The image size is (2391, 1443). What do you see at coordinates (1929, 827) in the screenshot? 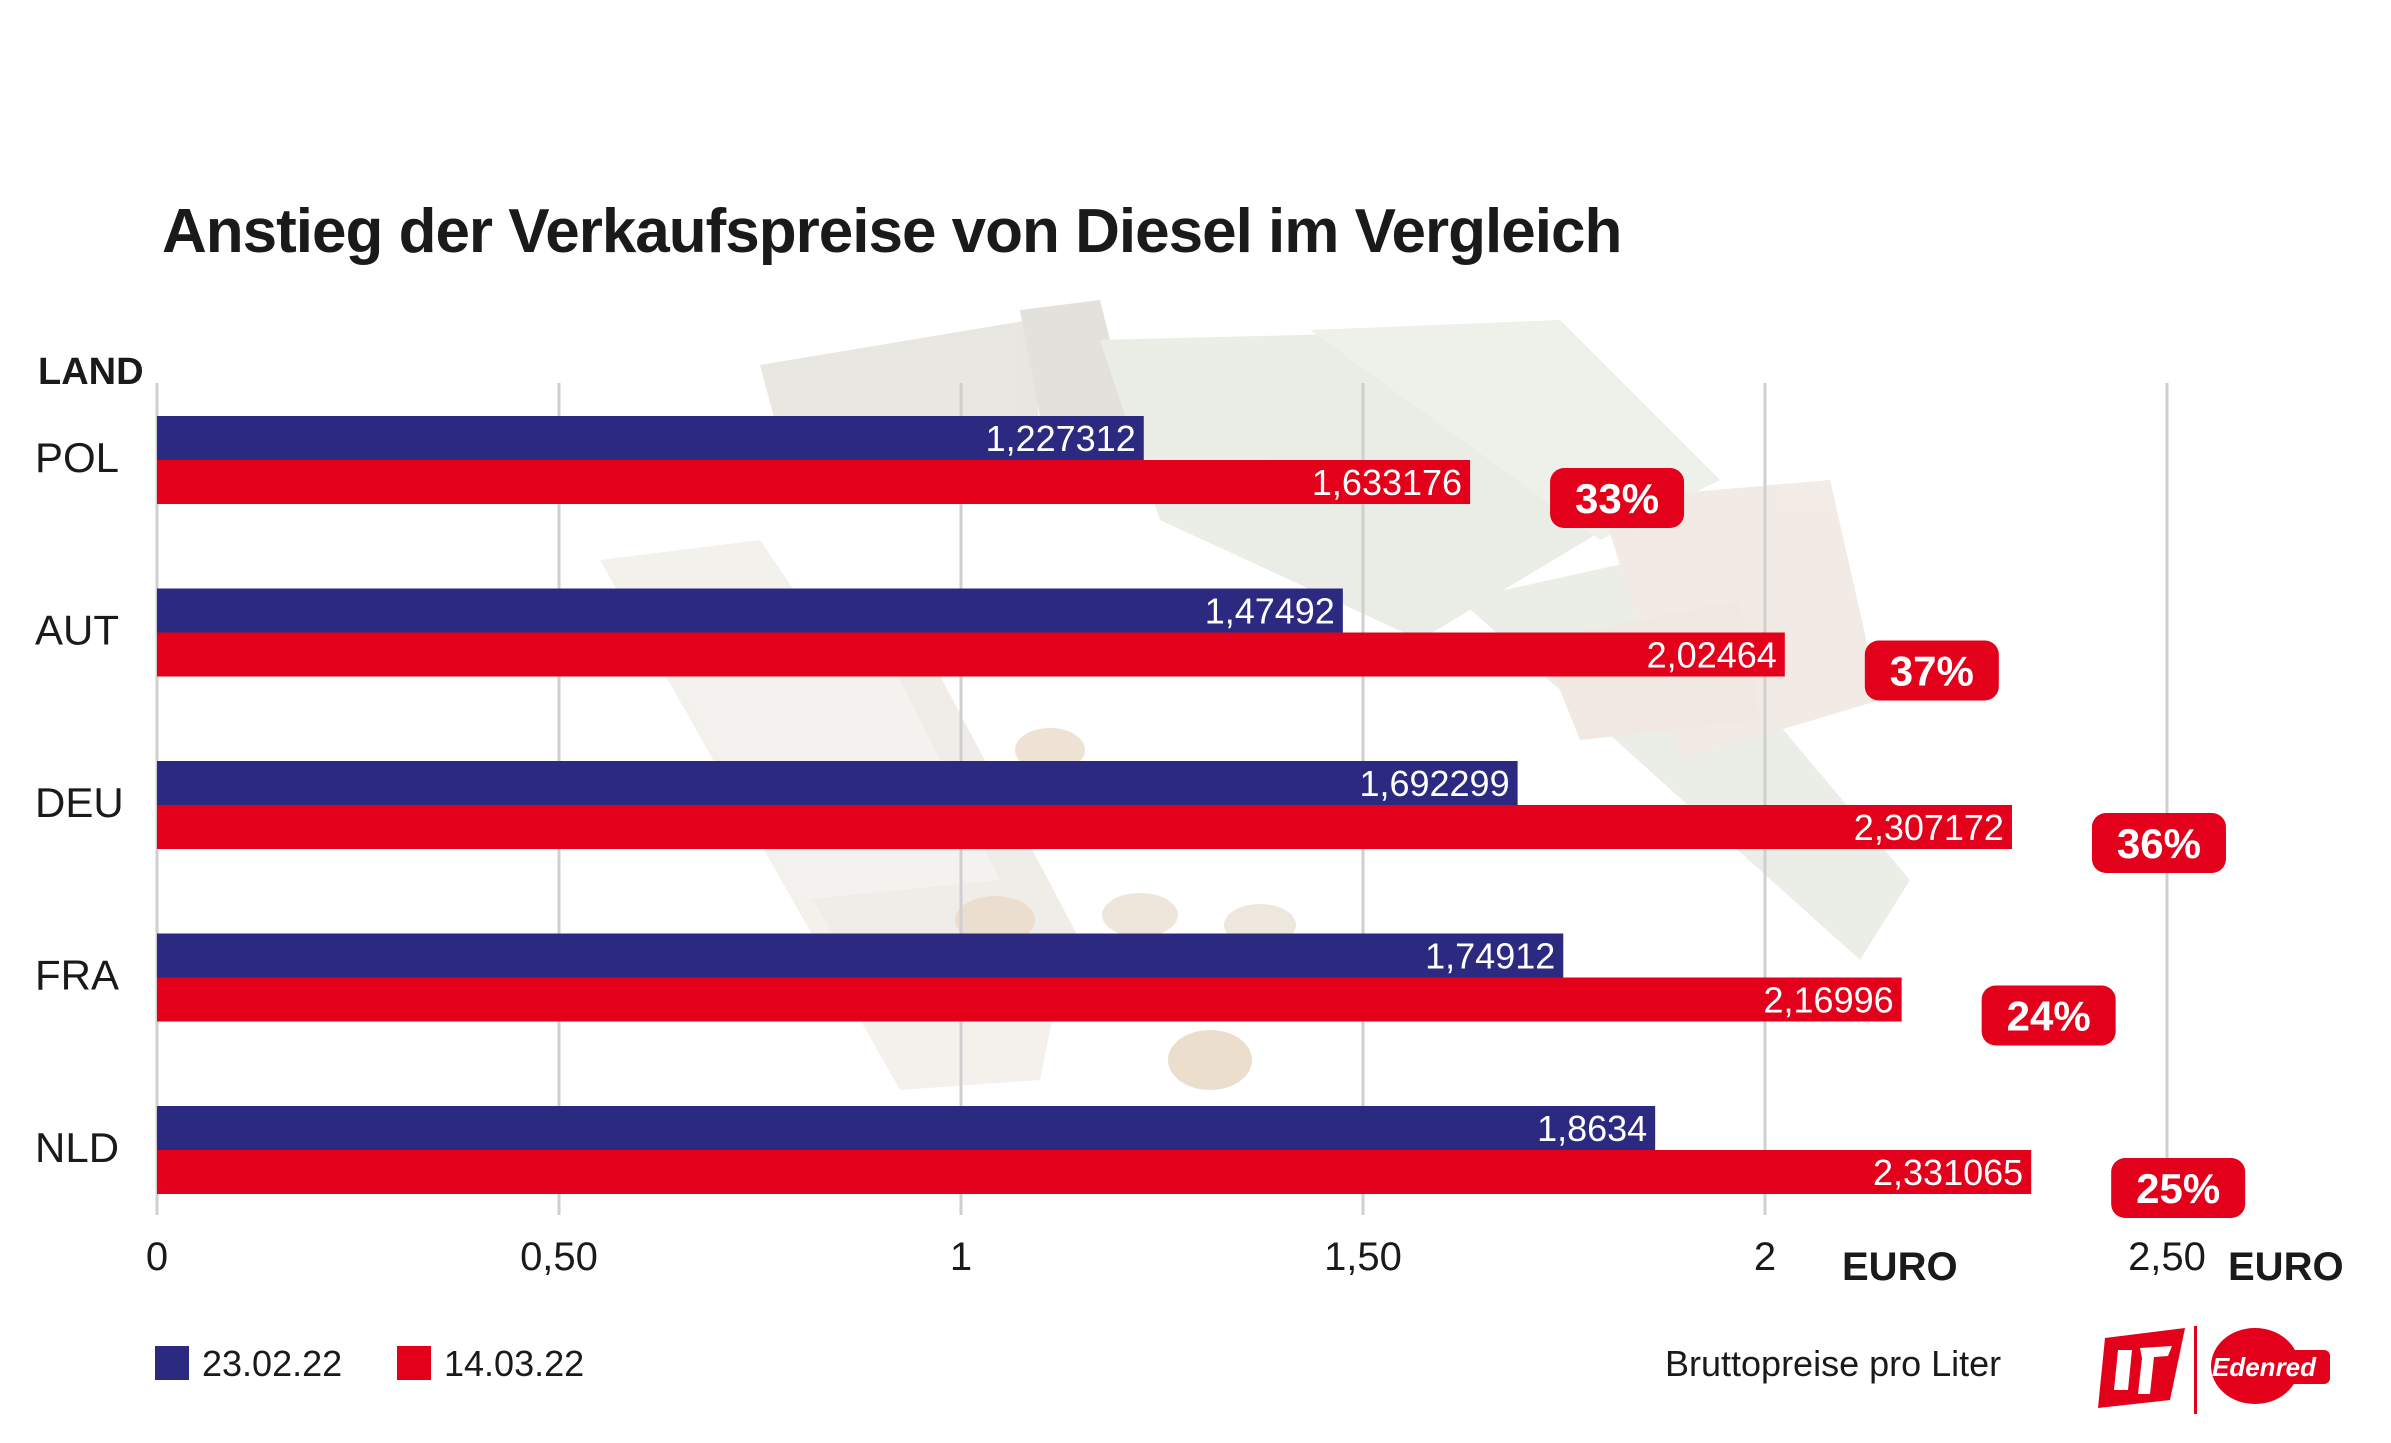
I see `data-label-deu-series-1: 2,307172` at bounding box center [1929, 827].